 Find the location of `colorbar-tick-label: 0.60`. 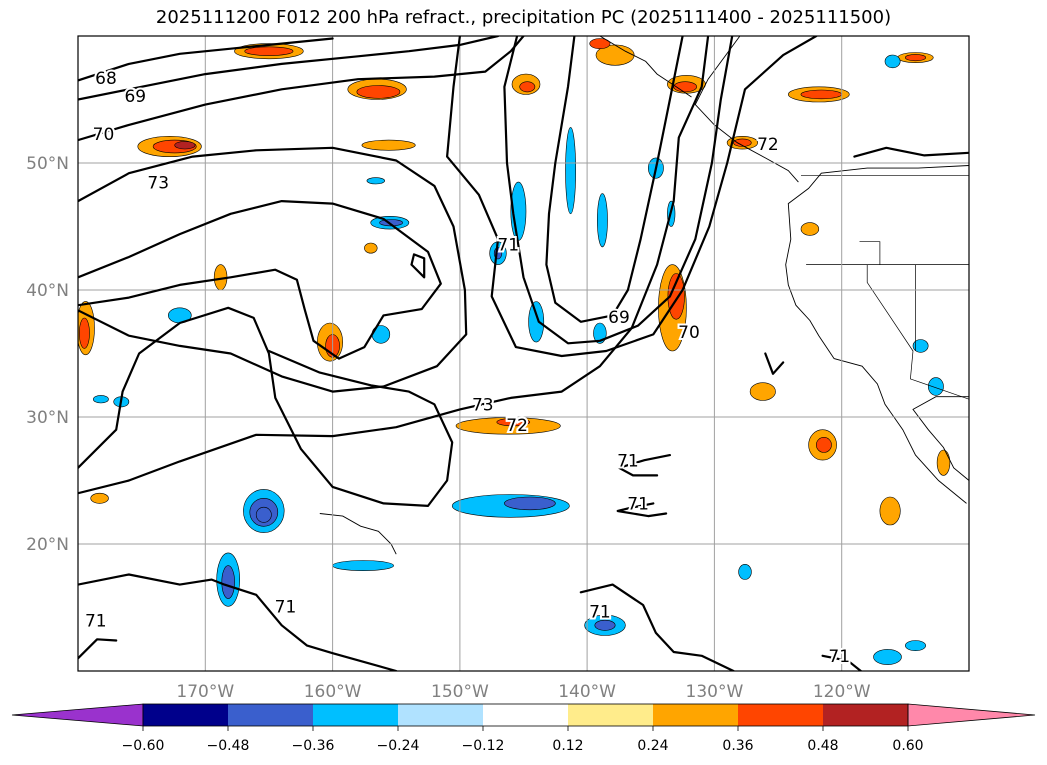

colorbar-tick-label: 0.60 is located at coordinates (907, 746).